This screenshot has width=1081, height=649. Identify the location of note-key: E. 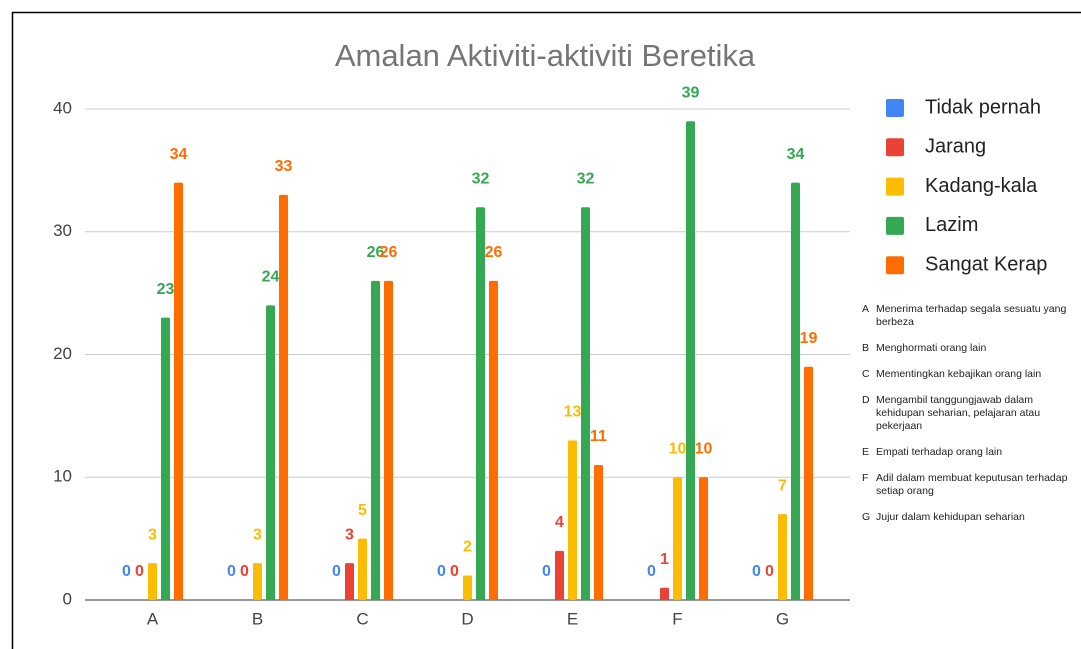
(866, 452).